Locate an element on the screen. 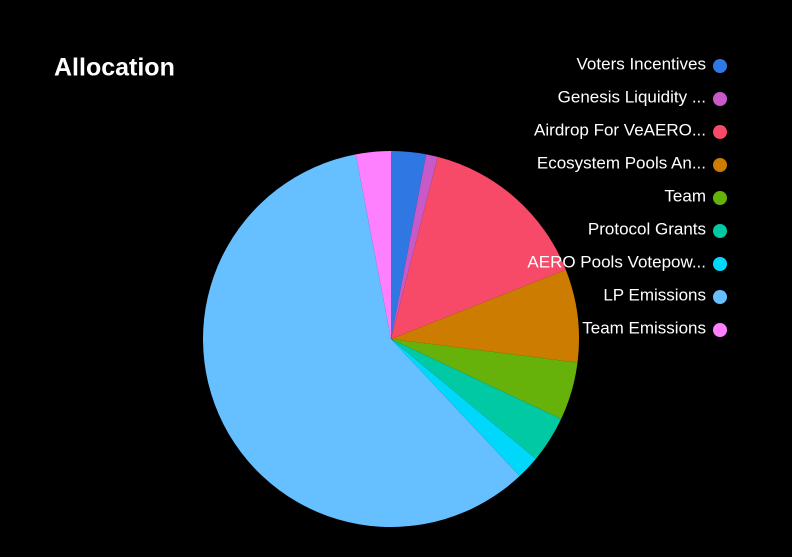  legend-label: Voters Incentives is located at coordinates (641, 63).